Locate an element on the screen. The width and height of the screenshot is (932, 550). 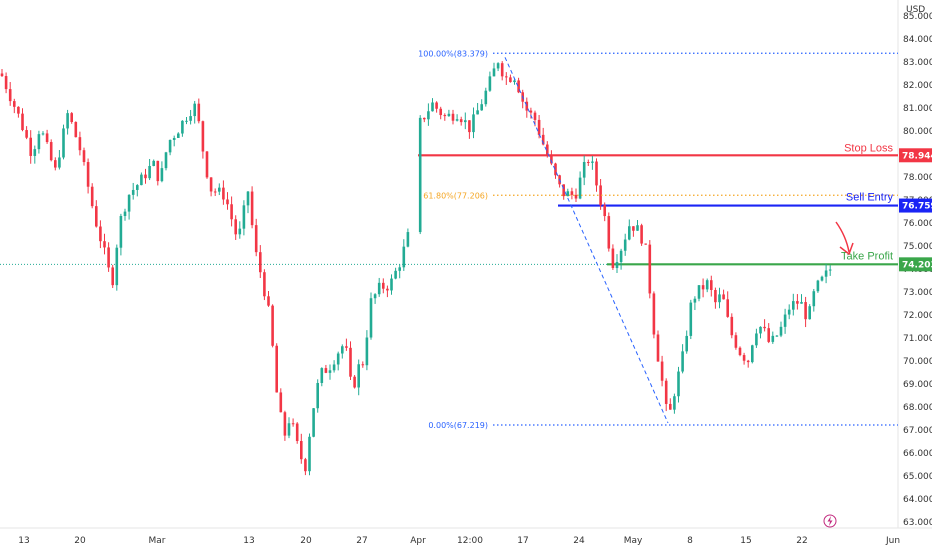
y-tick-label: 73.000 is located at coordinates (917, 293).